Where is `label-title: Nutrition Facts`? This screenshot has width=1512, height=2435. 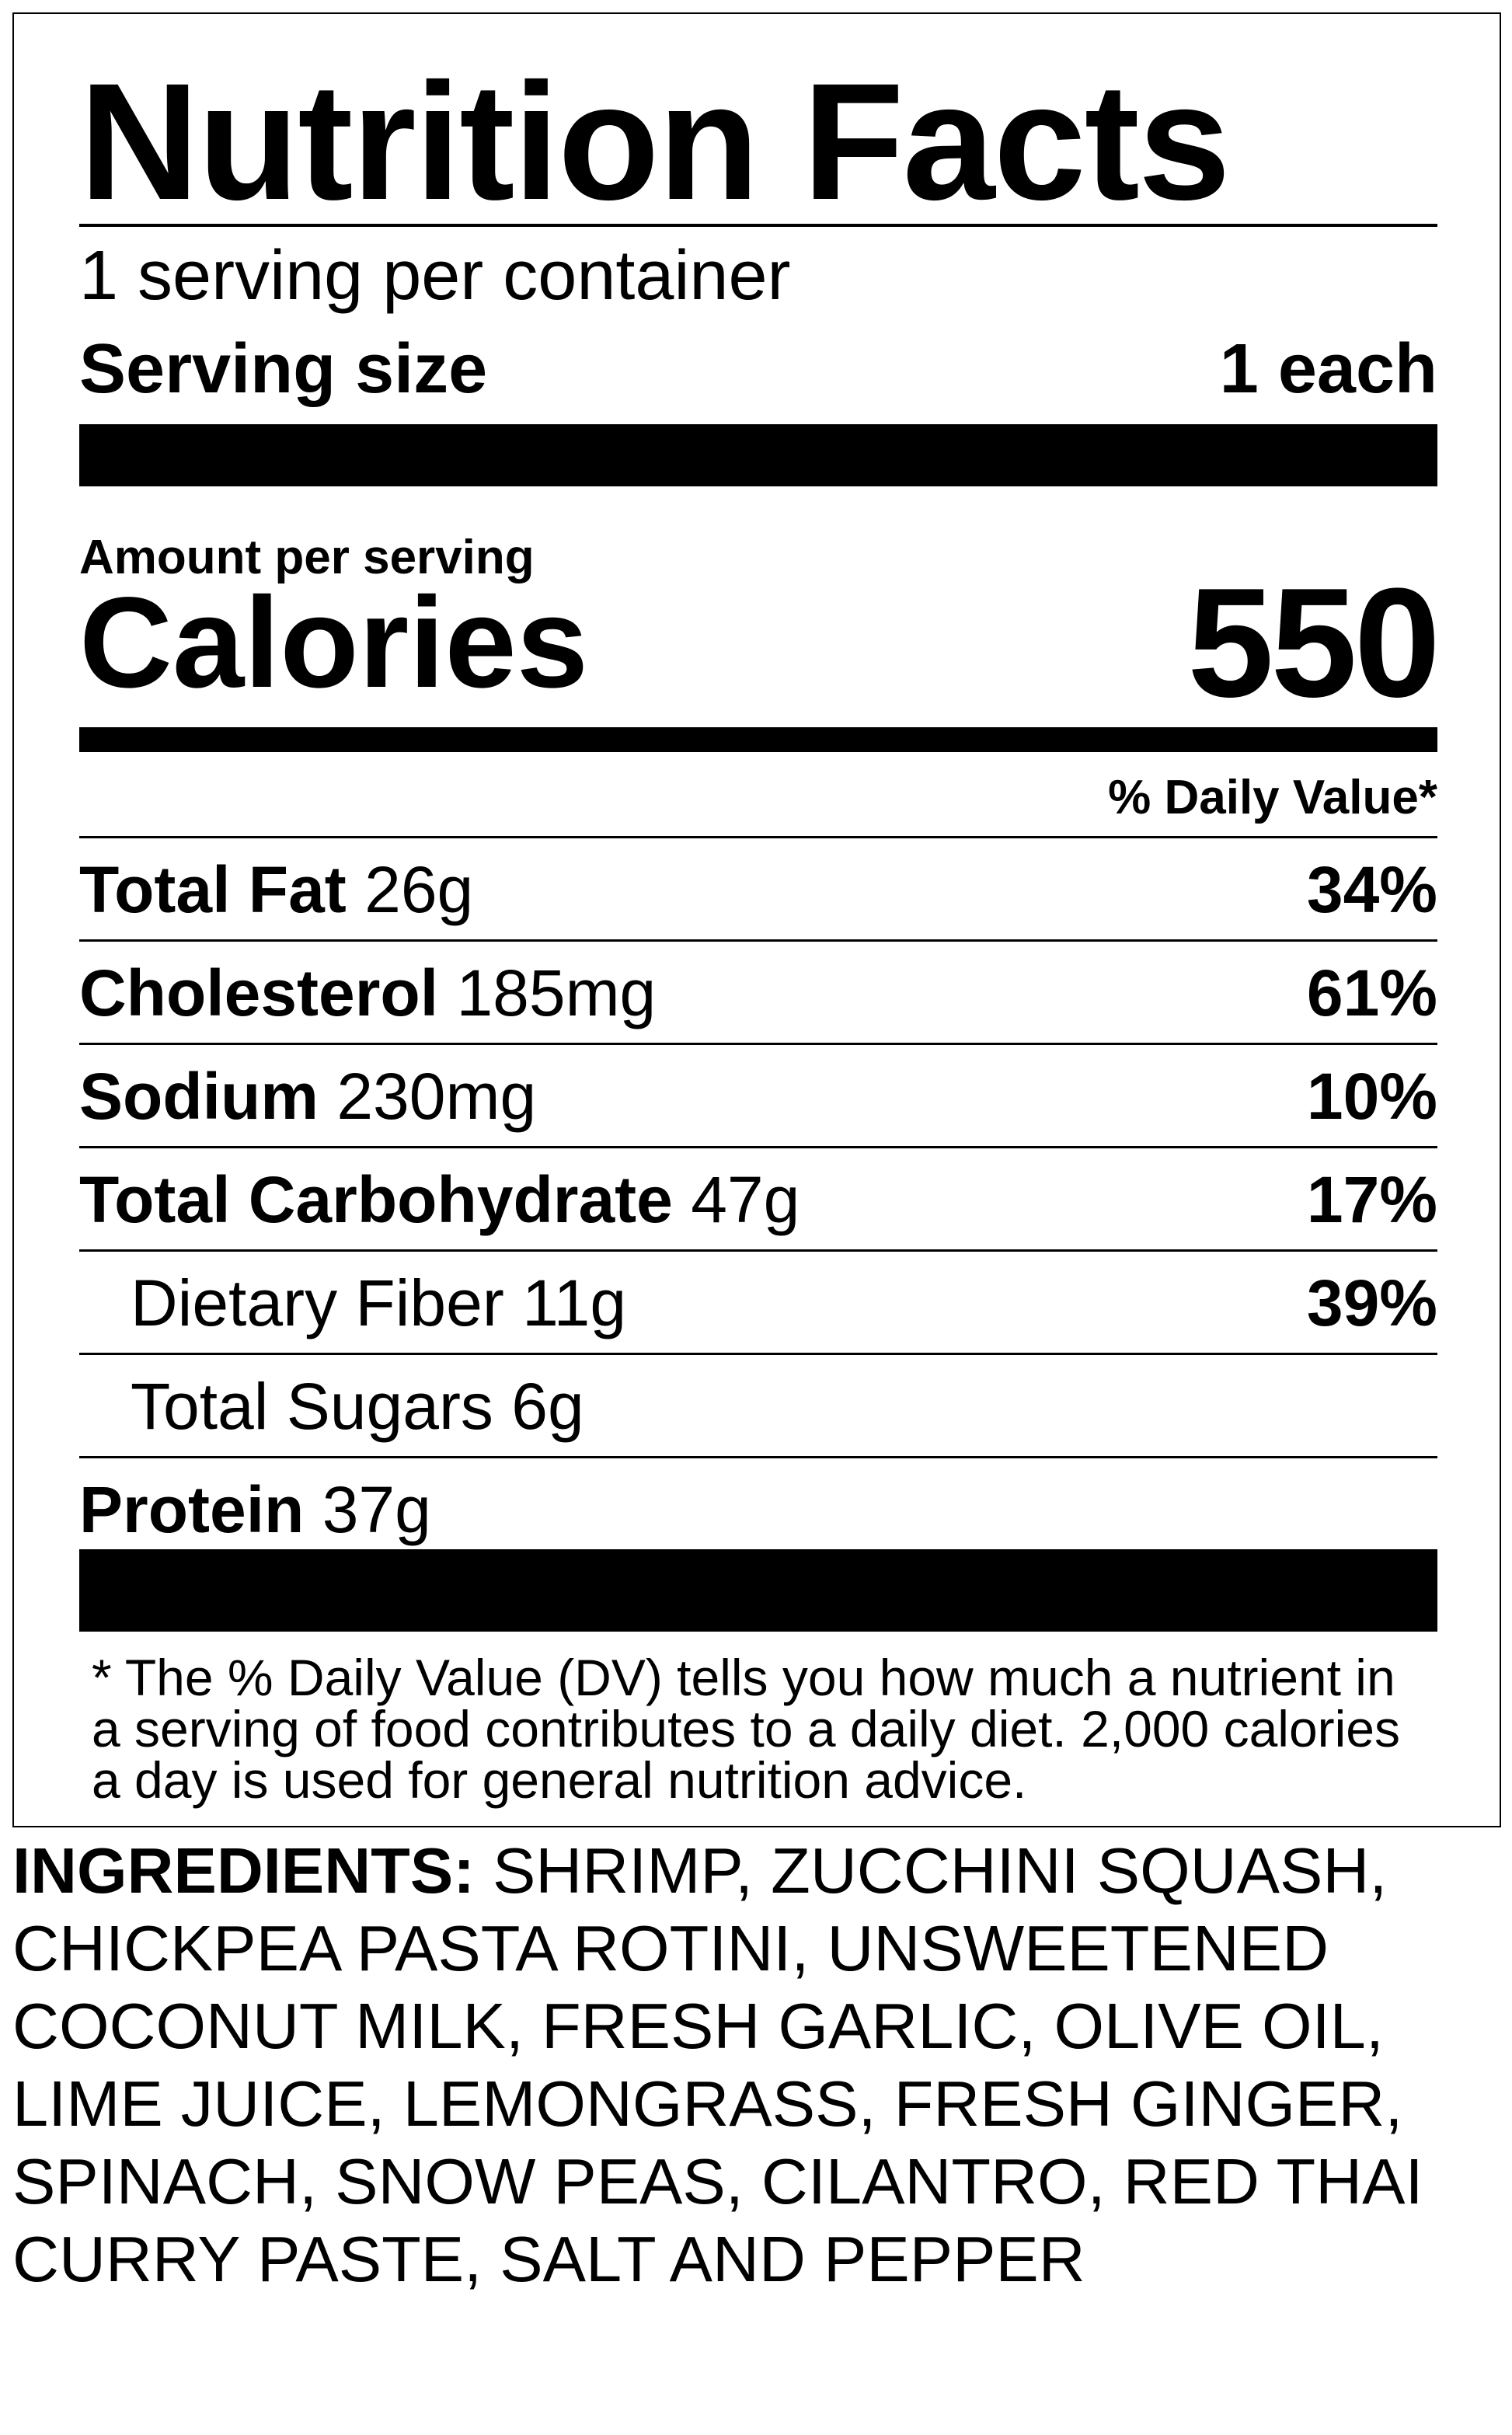
label-title: Nutrition Facts is located at coordinates (655, 142).